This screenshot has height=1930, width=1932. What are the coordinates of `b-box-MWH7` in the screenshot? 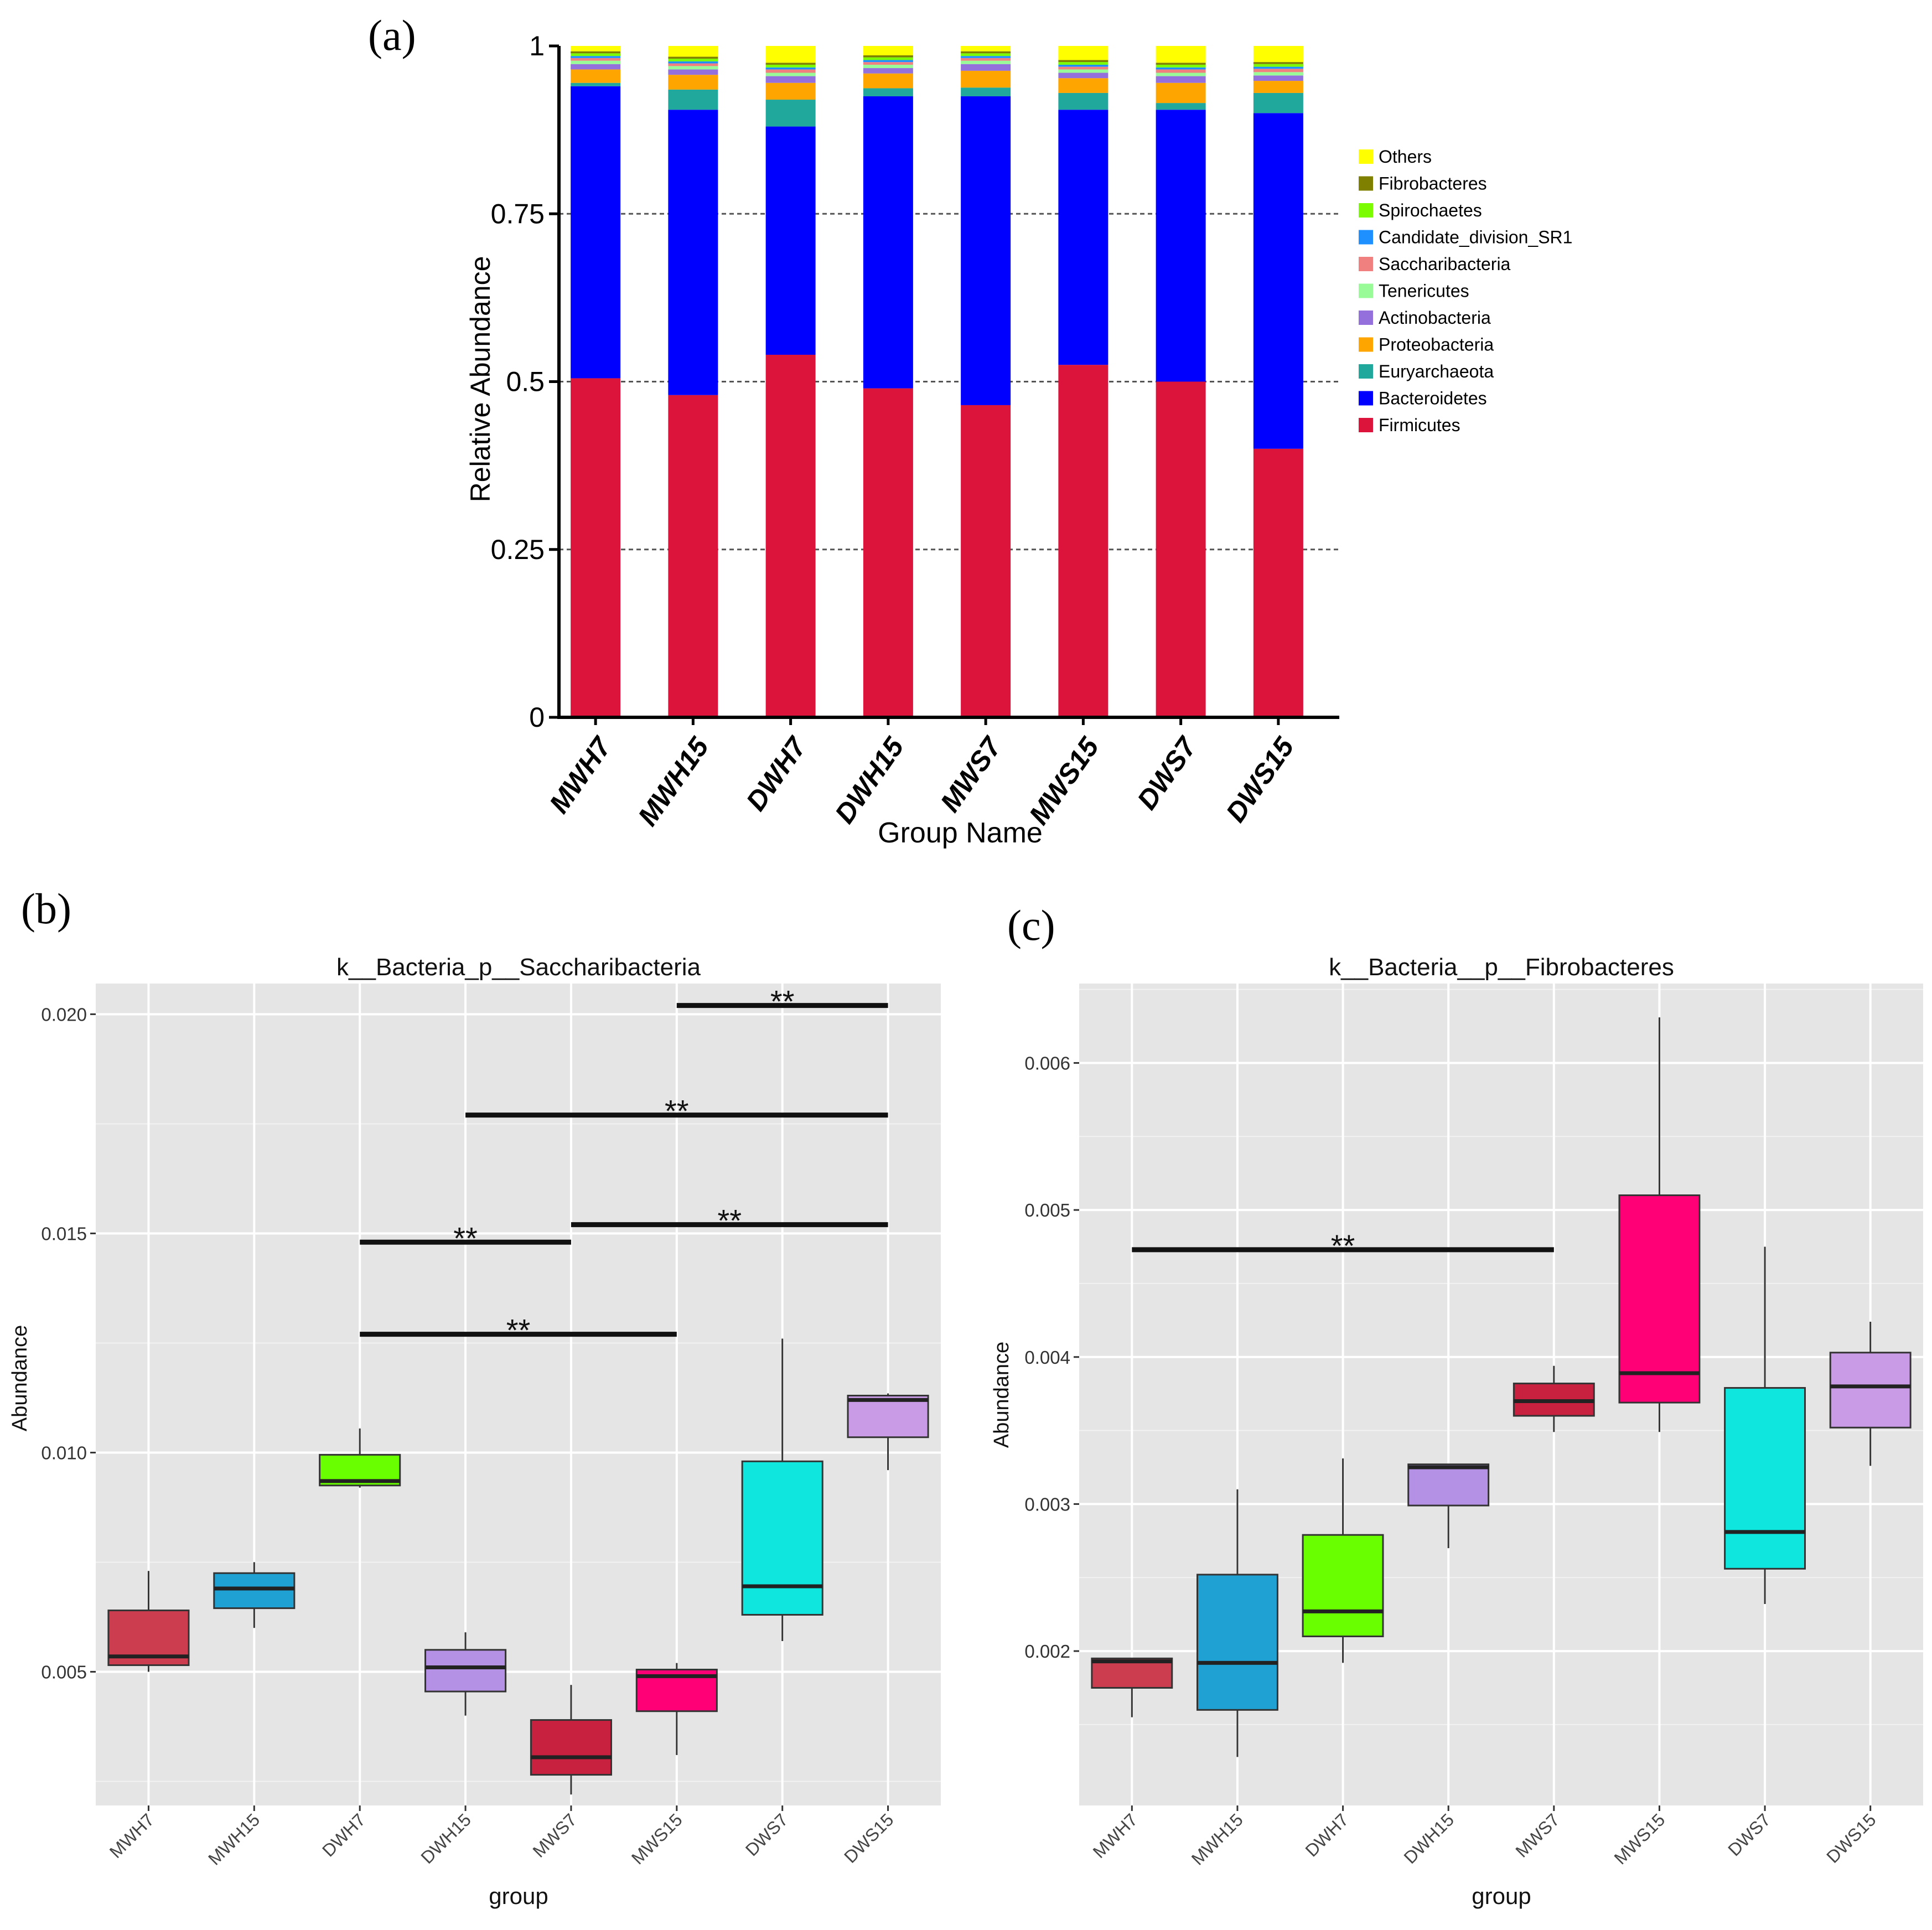 It's located at (148, 1621).